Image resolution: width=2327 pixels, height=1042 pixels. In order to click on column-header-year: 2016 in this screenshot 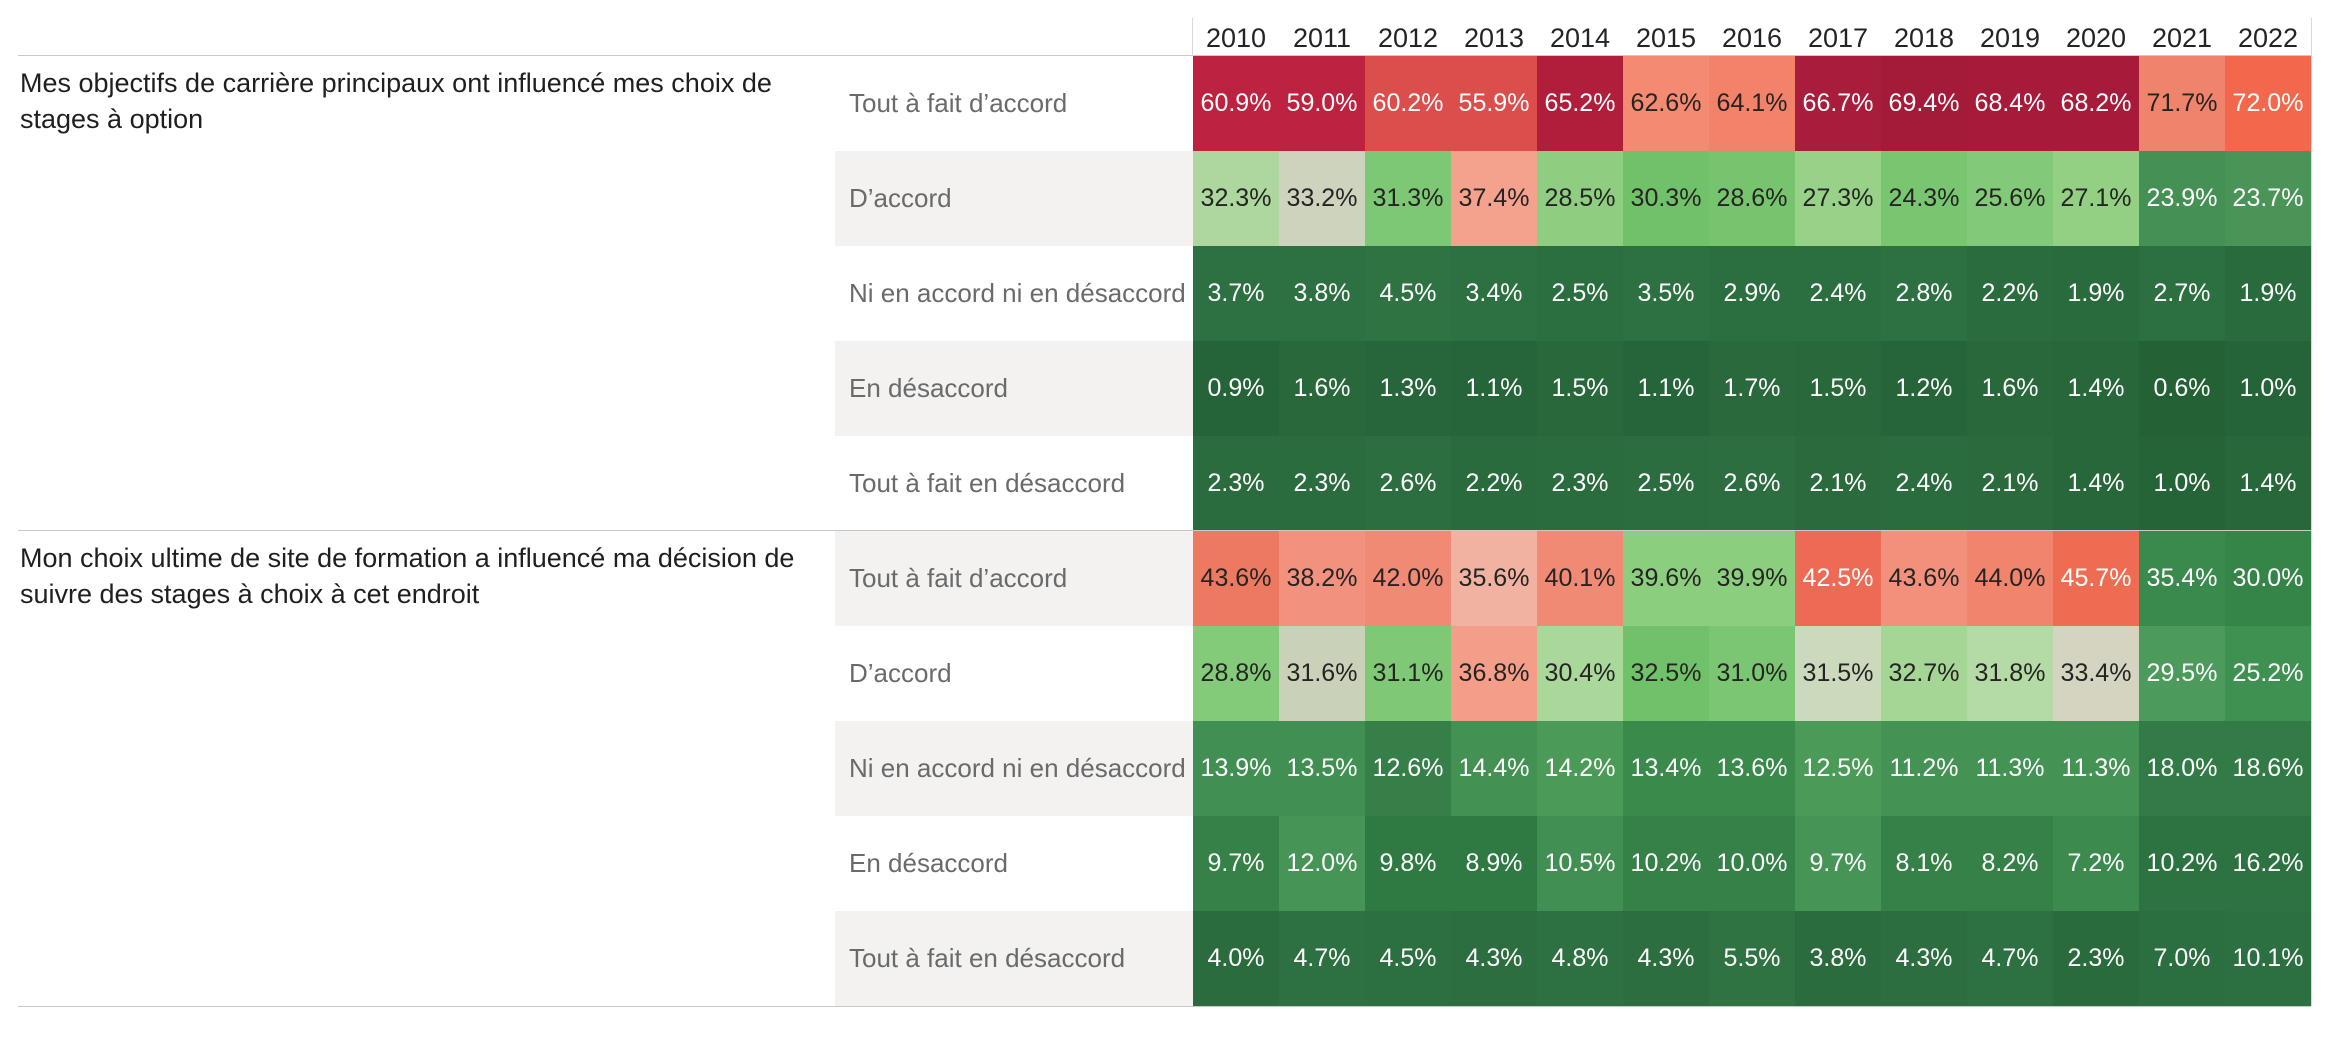, I will do `click(1752, 38)`.